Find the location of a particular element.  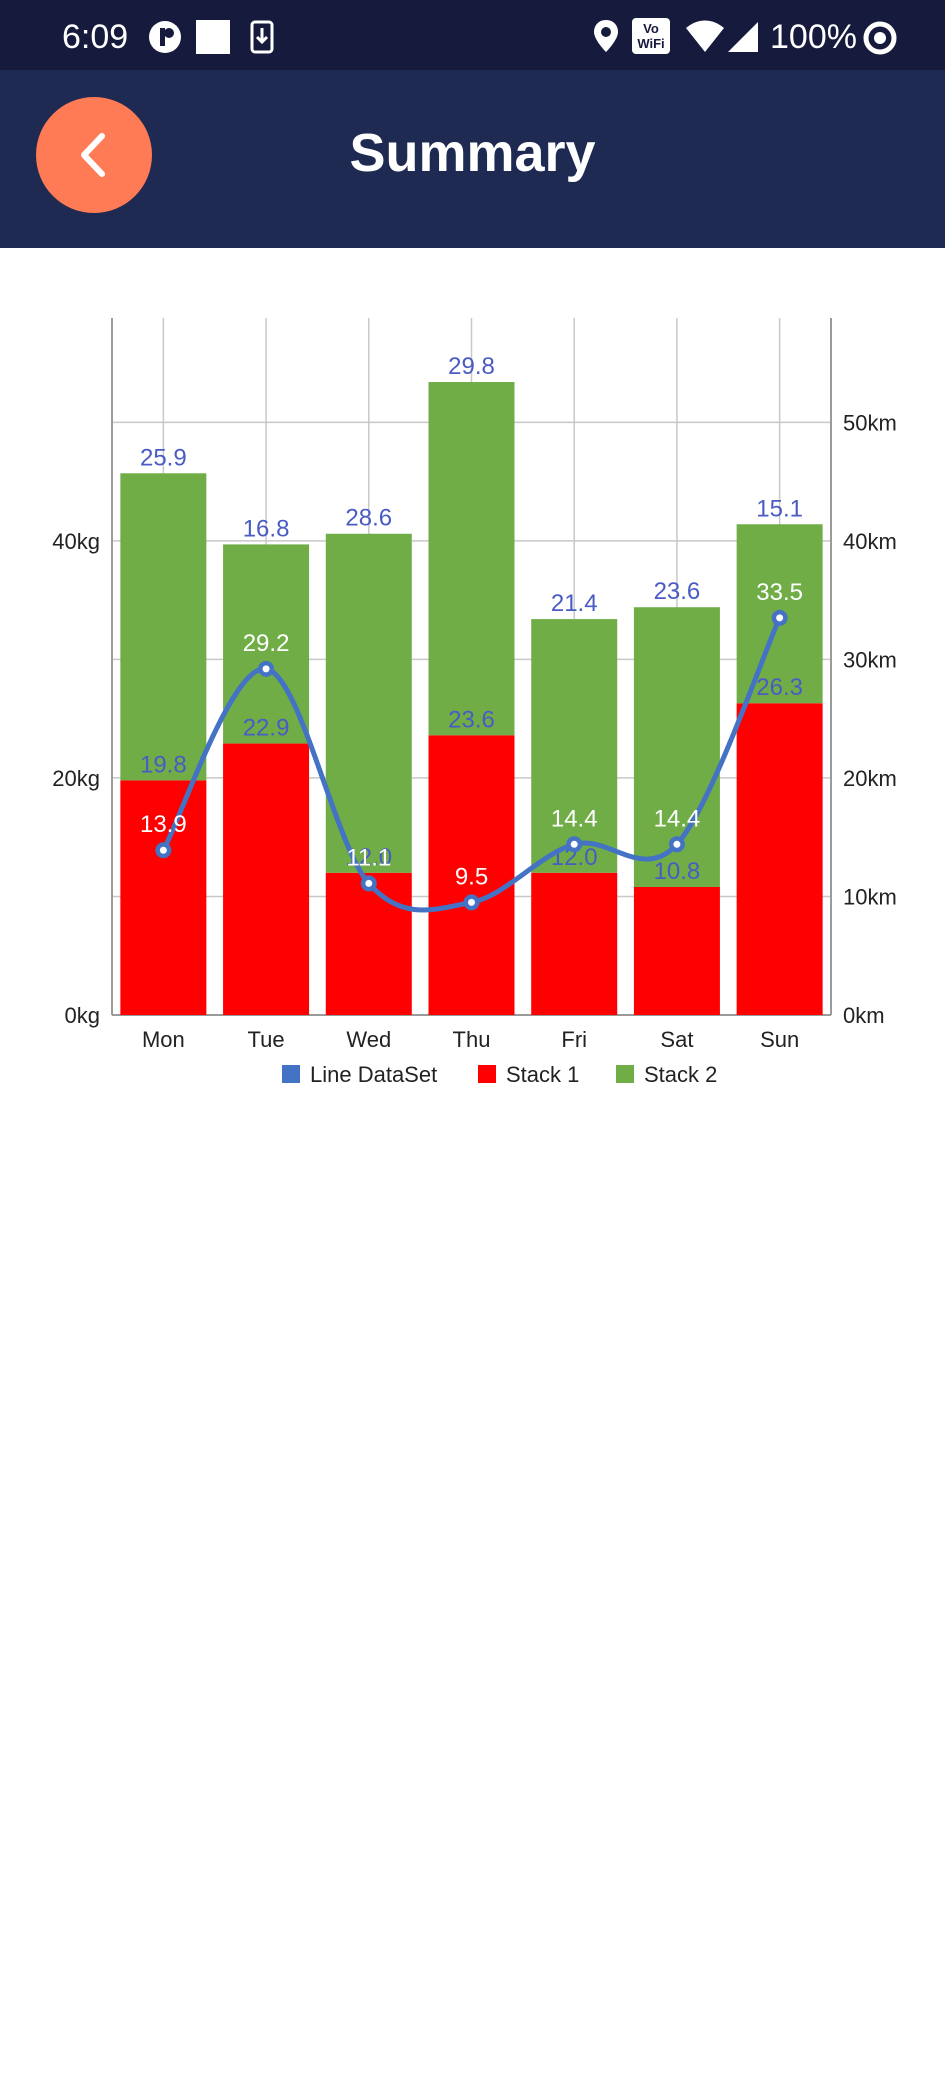

line-value-label: 13.9 is located at coordinates (163, 824).